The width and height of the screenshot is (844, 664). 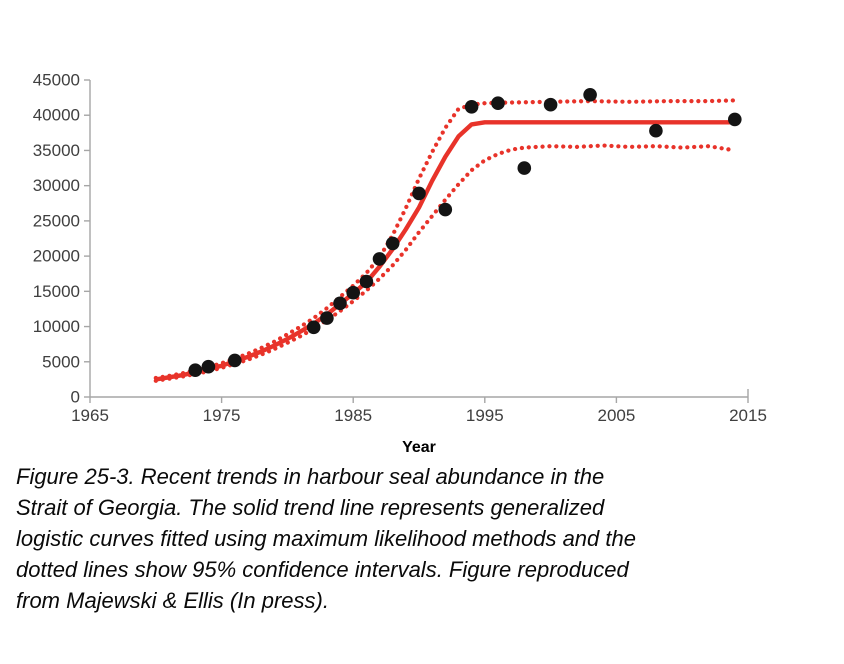 What do you see at coordinates (56, 80) in the screenshot?
I see `y-tick-label: 45000` at bounding box center [56, 80].